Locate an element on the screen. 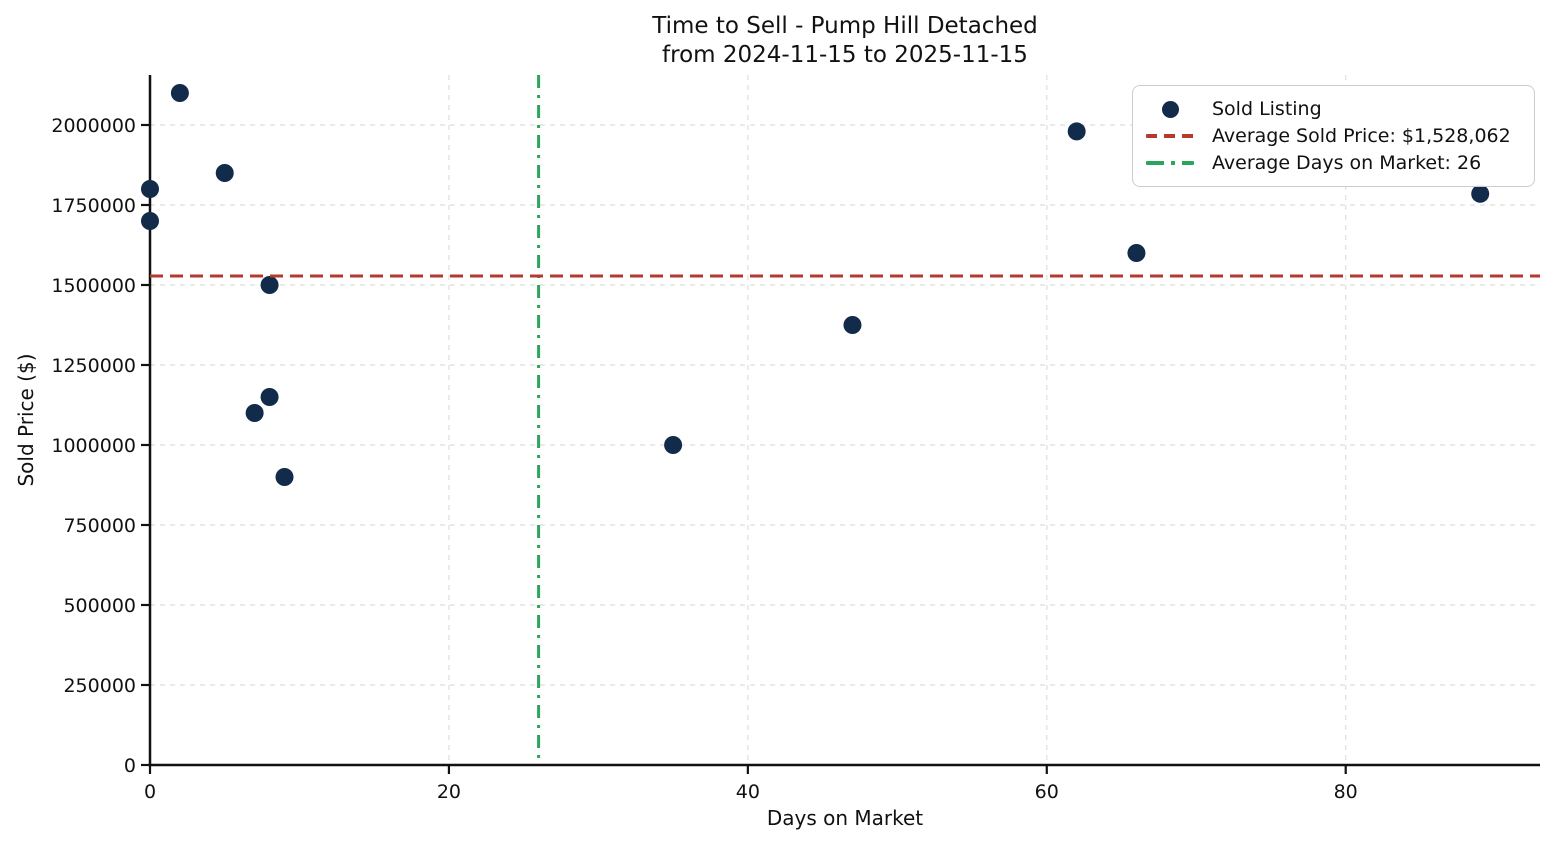 The height and width of the screenshot is (845, 1560). y-tick-label: 2000000 is located at coordinates (93, 126).